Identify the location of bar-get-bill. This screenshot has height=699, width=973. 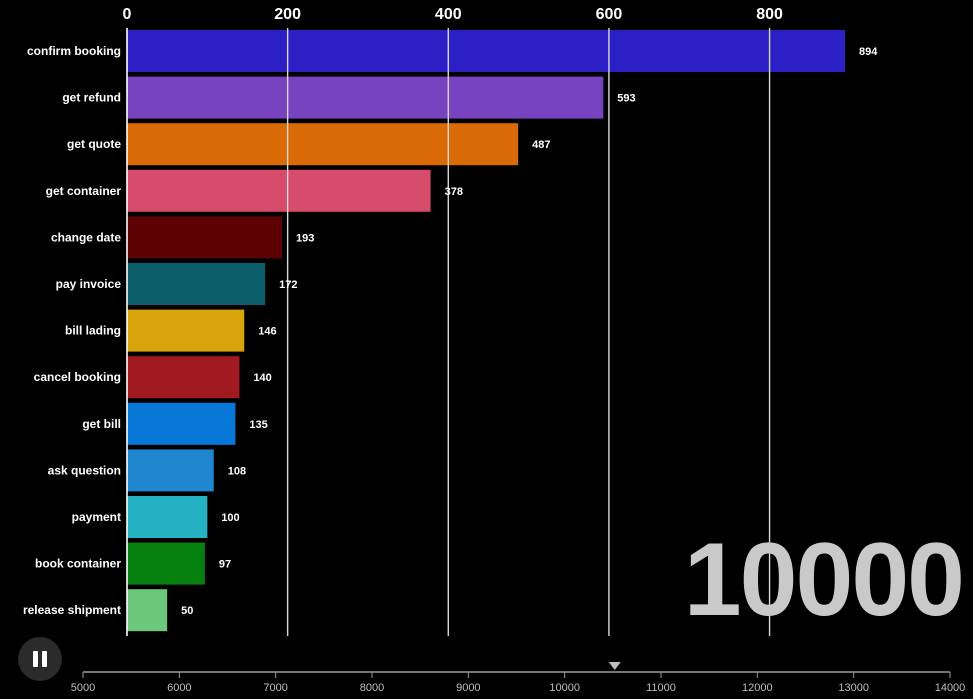
(181, 423).